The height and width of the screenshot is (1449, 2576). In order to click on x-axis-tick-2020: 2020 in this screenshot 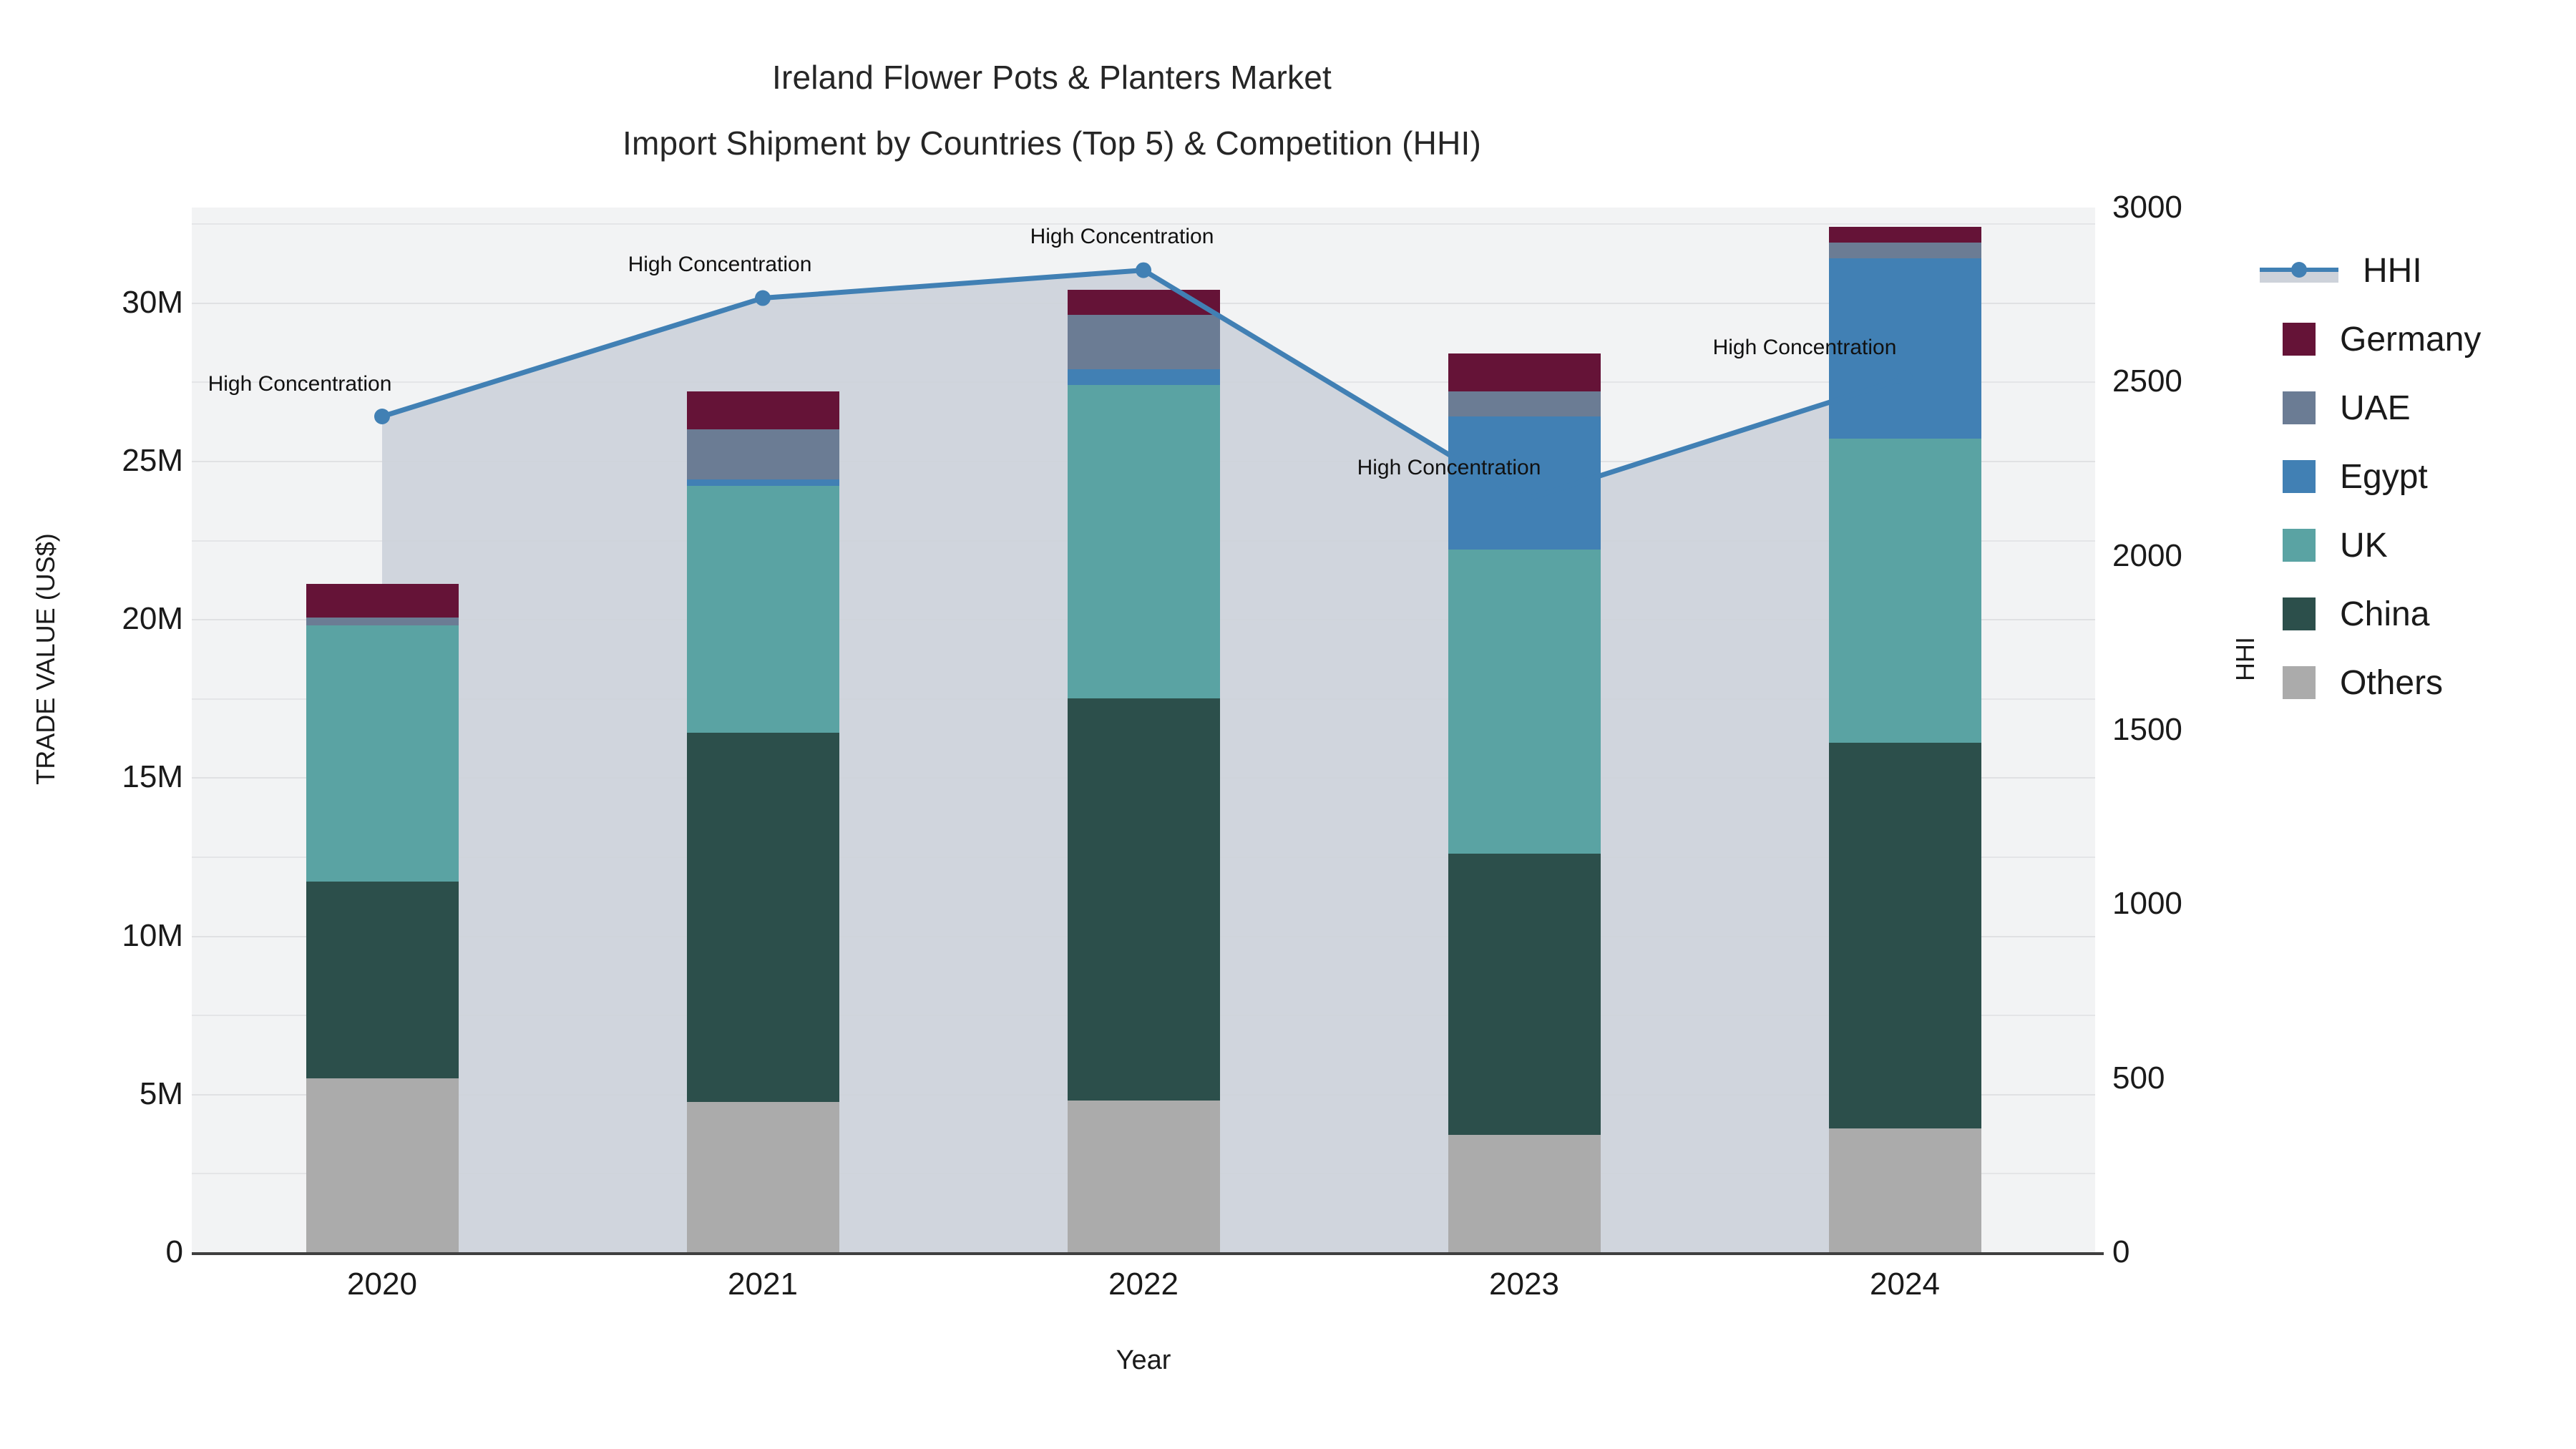, I will do `click(382, 1284)`.